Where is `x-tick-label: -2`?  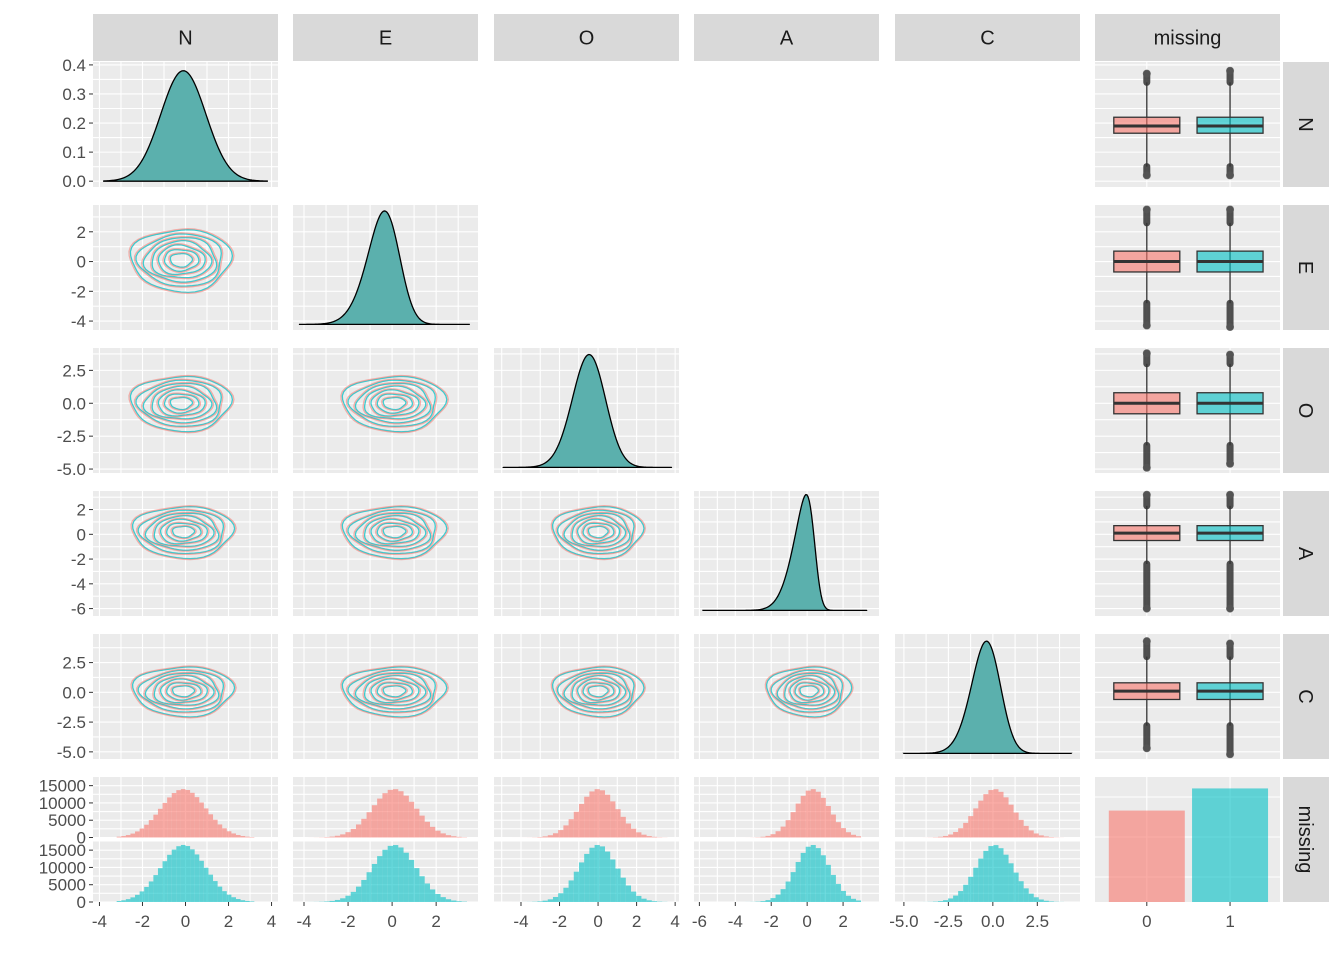 x-tick-label: -2 is located at coordinates (142, 921).